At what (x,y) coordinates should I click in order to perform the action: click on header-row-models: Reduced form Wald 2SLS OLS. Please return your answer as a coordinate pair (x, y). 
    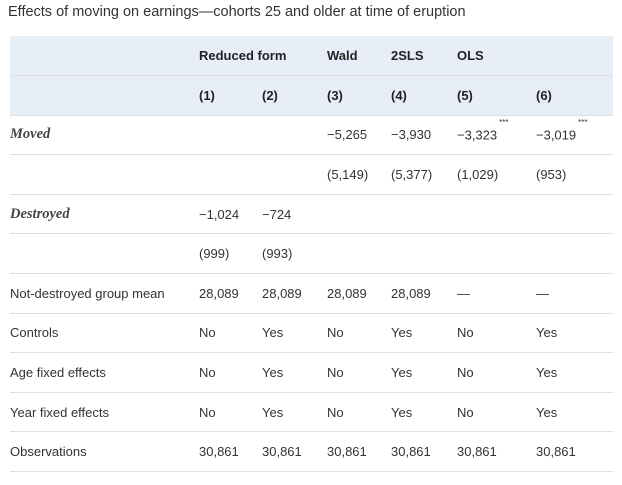
    Looking at the image, I should click on (311, 56).